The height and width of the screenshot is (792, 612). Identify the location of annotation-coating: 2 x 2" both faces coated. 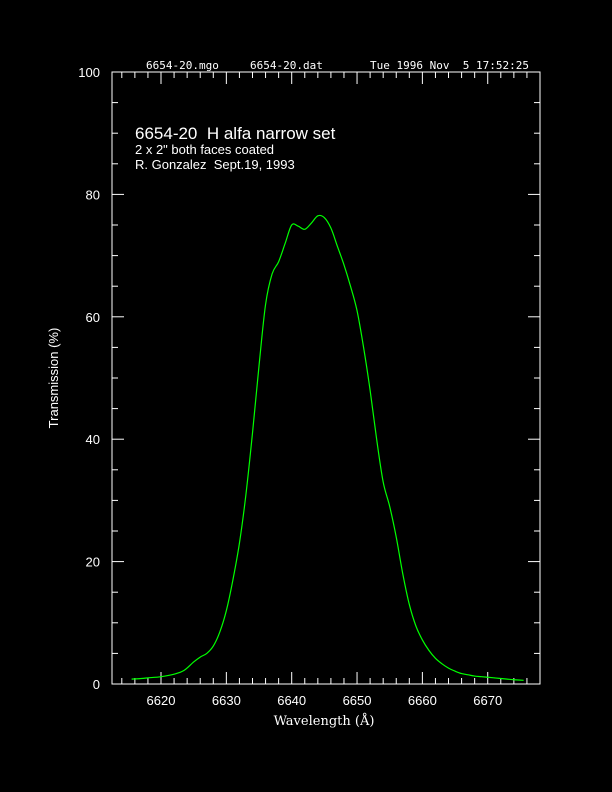
(204, 149).